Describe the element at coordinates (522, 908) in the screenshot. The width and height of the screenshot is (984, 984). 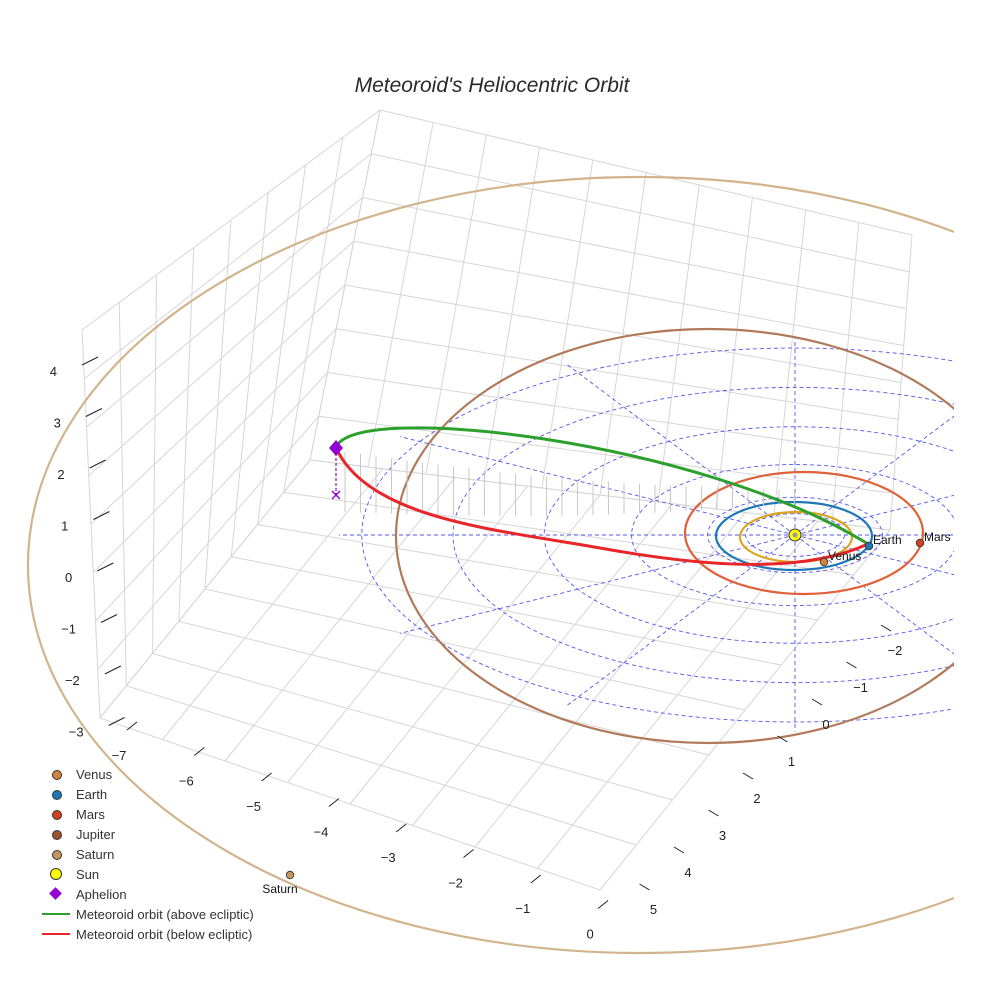
I see `x-tick-label: −1` at that location.